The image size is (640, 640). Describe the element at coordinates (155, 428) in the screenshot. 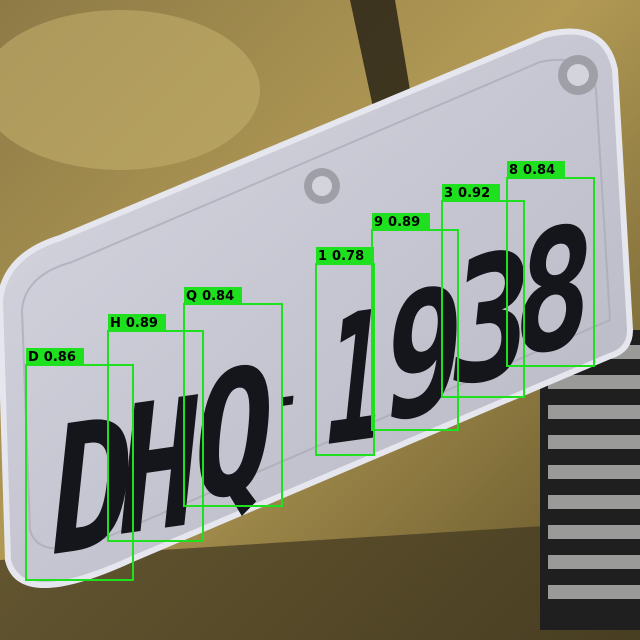

I see `detection-h: H 0.89` at that location.